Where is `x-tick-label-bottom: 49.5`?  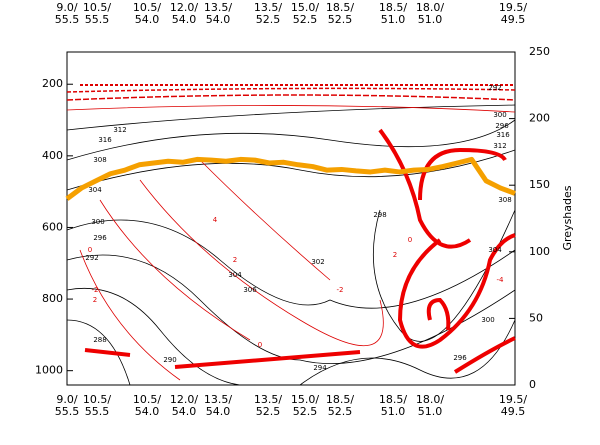 x-tick-label-bottom: 49.5 is located at coordinates (513, 411).